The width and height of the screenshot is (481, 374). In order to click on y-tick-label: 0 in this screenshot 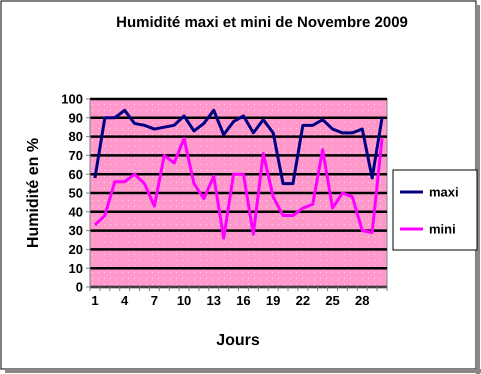, I will do `click(79, 287)`.